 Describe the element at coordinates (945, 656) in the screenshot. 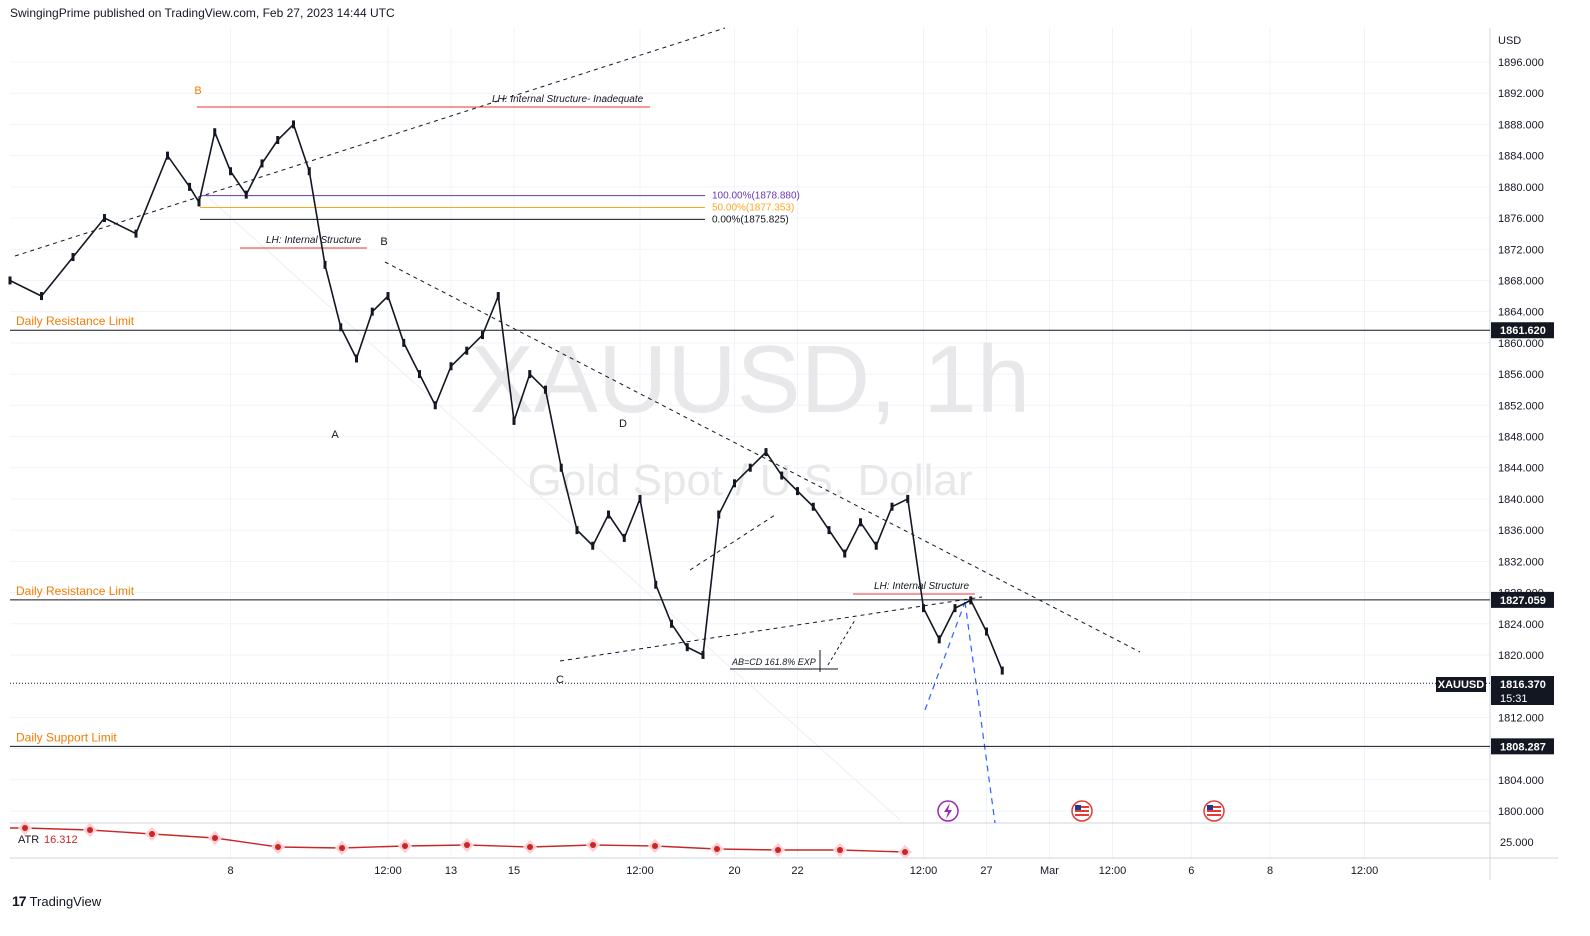

I see `projection-up-leg` at that location.